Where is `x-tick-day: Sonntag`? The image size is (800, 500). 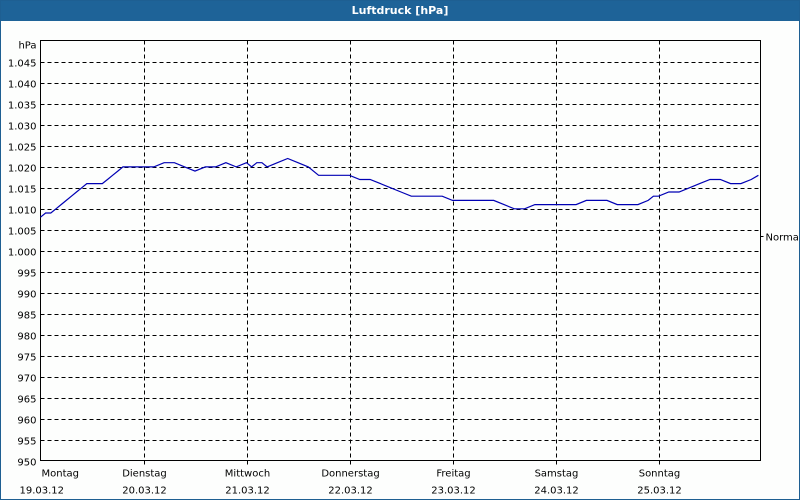 x-tick-day: Sonntag is located at coordinates (660, 474).